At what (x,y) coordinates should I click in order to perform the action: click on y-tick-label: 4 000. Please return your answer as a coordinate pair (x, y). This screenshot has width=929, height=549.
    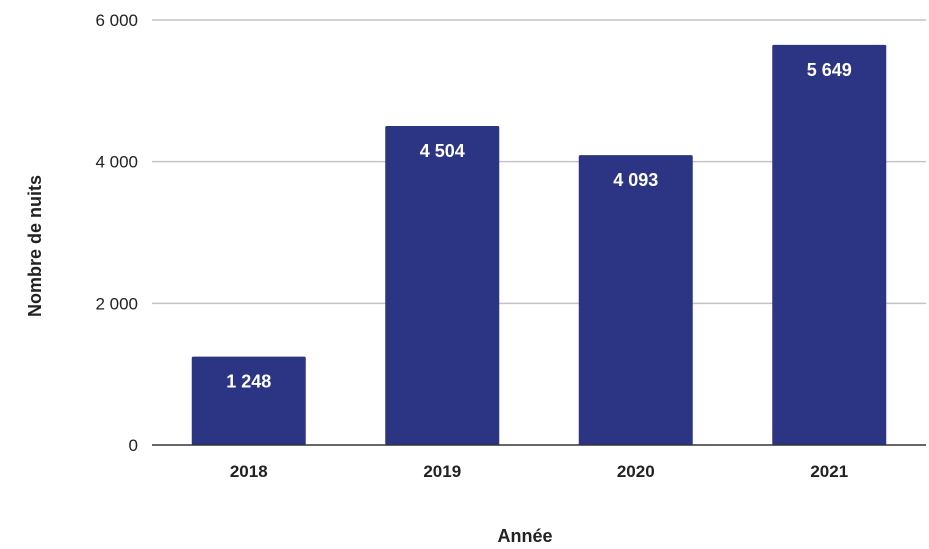
    Looking at the image, I should click on (116, 162).